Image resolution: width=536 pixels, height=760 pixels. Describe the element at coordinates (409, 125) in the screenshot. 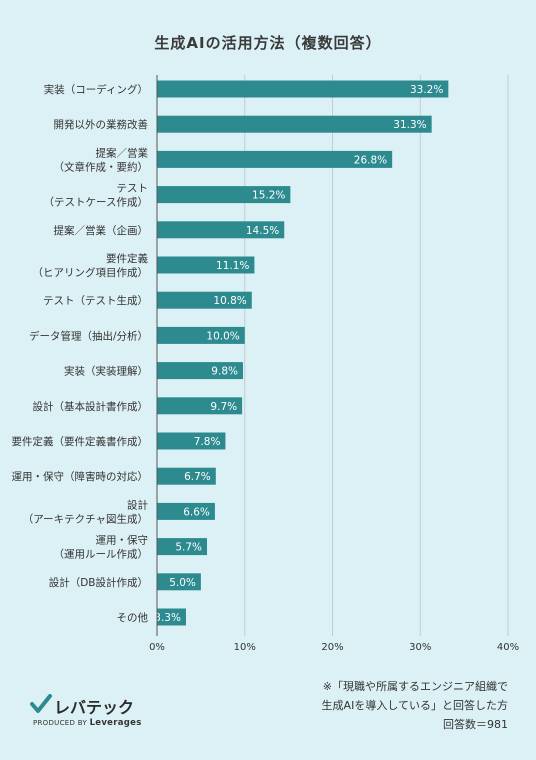

I see `bar-value-label: 31.3%` at that location.